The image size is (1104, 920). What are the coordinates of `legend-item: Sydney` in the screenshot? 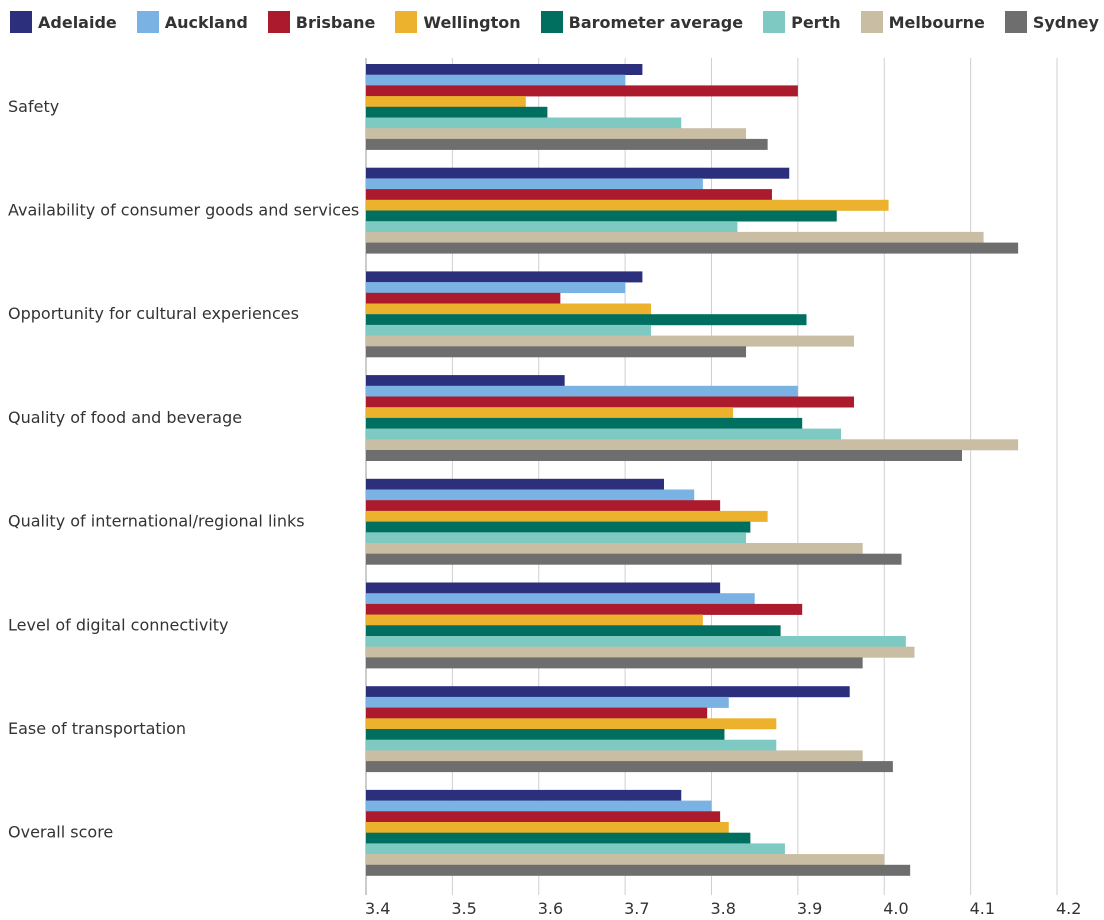 It's located at (1051, 22).